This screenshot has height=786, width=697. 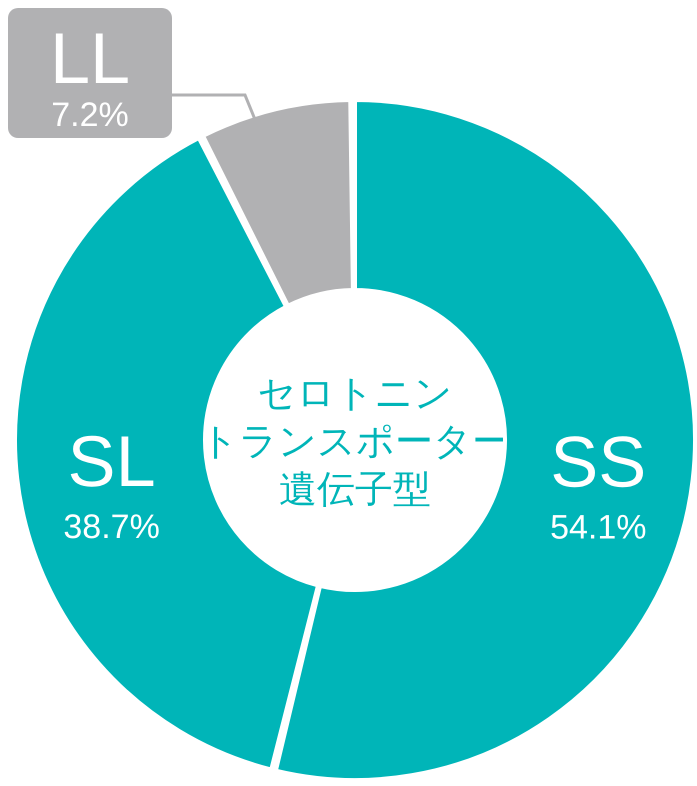 What do you see at coordinates (90, 59) in the screenshot?
I see `slice-label: LL` at bounding box center [90, 59].